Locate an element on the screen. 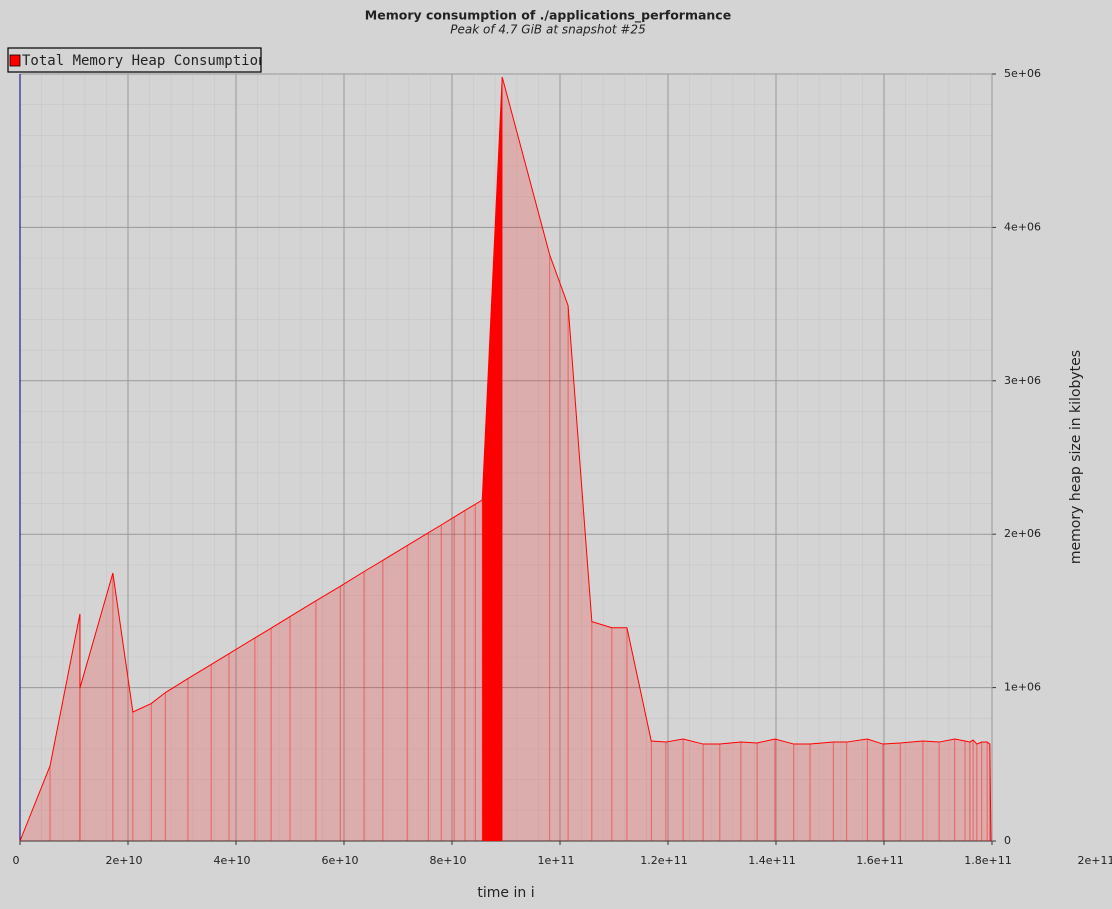  x-tick-label: 2e+10 is located at coordinates (124, 860).